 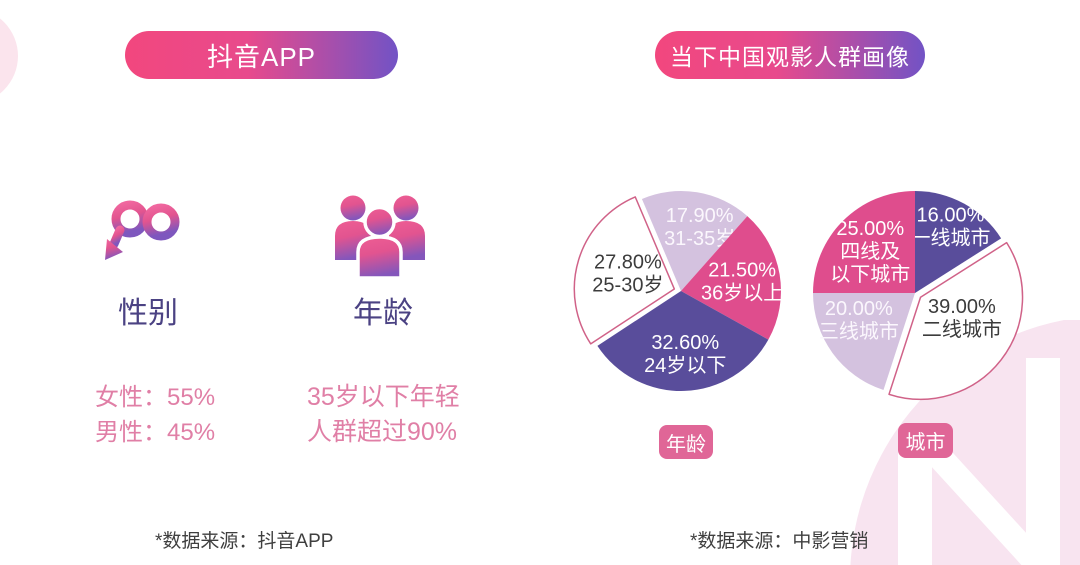 What do you see at coordinates (700, 216) in the screenshot?
I see `pie-slice-label: 17.90%` at bounding box center [700, 216].